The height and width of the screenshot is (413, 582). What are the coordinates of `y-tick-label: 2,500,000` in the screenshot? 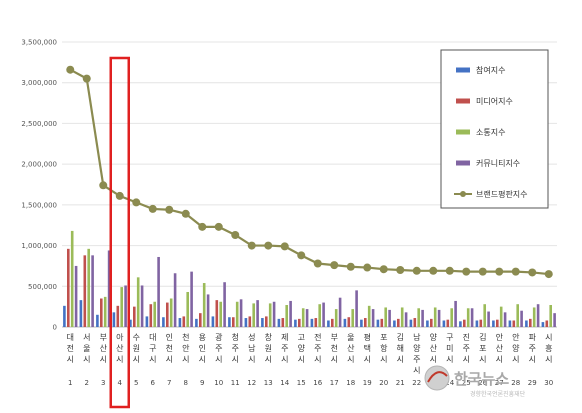 It's located at (39, 124).